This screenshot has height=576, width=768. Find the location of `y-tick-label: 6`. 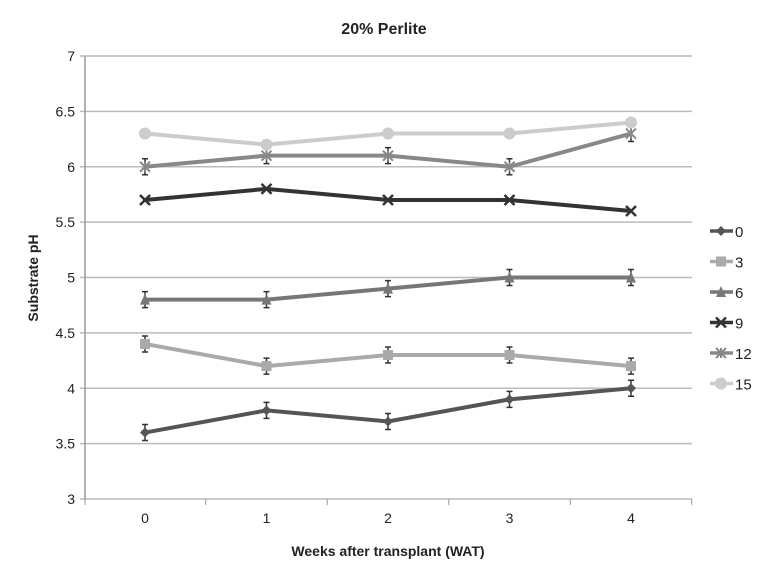

y-tick-label: 6 is located at coordinates (71, 167).